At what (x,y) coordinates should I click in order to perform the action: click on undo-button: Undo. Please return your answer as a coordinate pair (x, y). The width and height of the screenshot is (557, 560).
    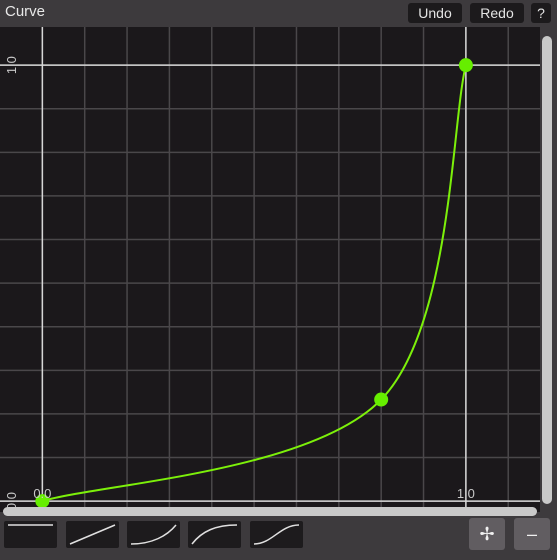
    Looking at the image, I should click on (435, 13).